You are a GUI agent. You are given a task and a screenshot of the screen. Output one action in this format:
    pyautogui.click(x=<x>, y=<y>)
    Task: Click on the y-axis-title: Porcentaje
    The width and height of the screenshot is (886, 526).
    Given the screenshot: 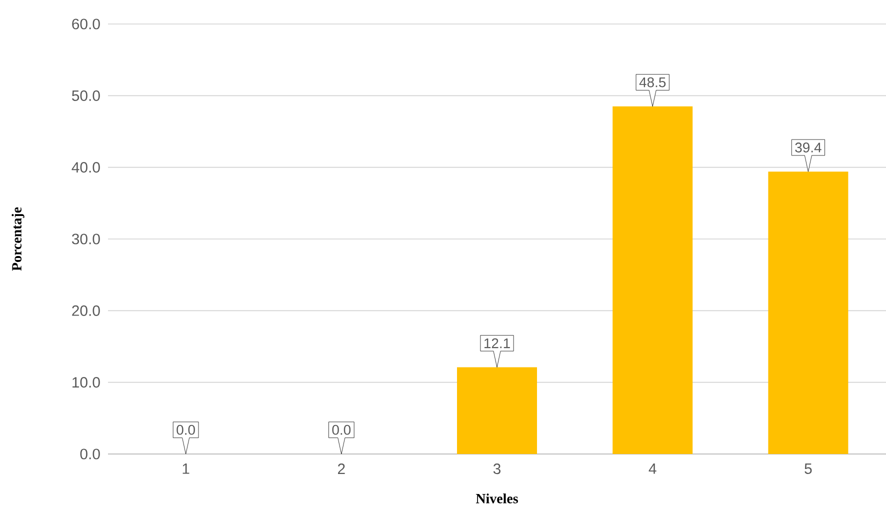 What is the action you would take?
    pyautogui.click(x=18, y=239)
    